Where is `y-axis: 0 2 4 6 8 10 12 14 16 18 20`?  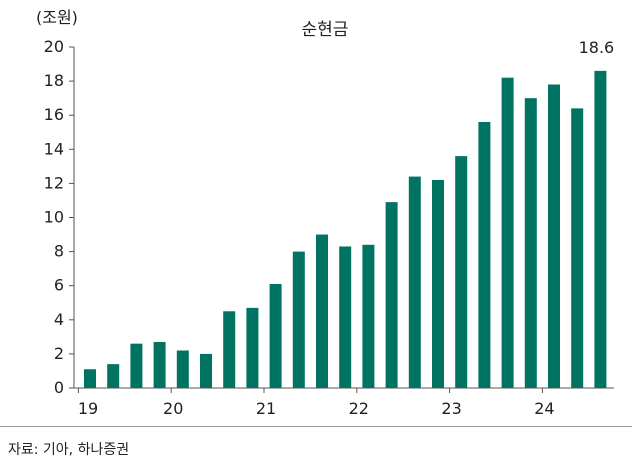 y-axis: 0 2 4 6 8 10 12 14 16 18 20 is located at coordinates (59, 217).